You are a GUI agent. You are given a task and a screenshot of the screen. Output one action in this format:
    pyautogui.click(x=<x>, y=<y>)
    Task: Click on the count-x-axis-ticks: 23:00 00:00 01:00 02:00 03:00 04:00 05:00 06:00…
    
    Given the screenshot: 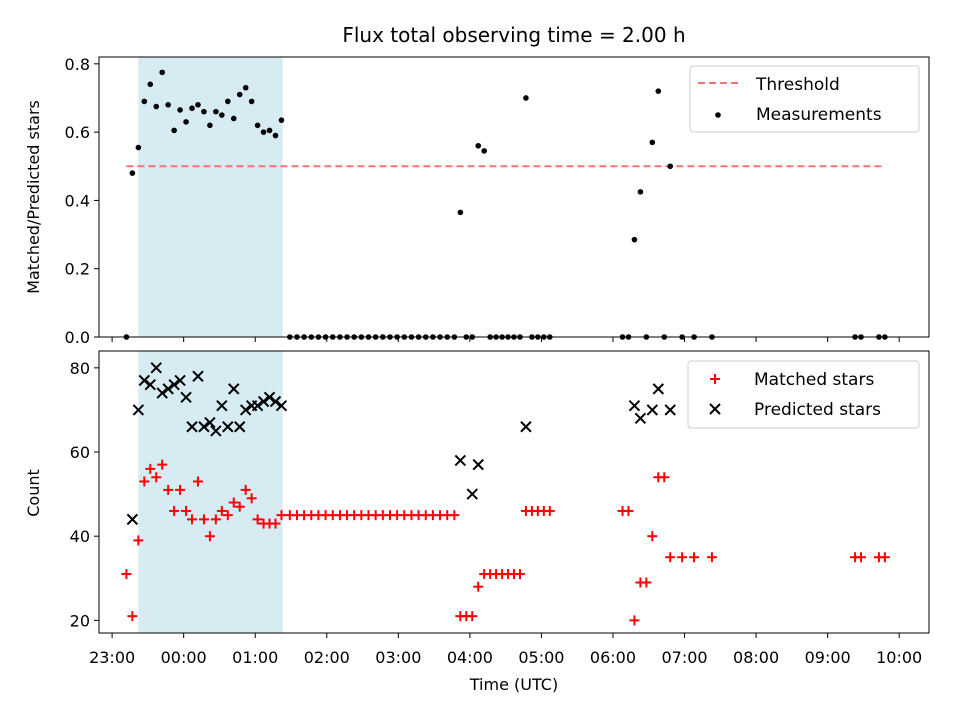 What is the action you would take?
    pyautogui.click(x=505, y=650)
    